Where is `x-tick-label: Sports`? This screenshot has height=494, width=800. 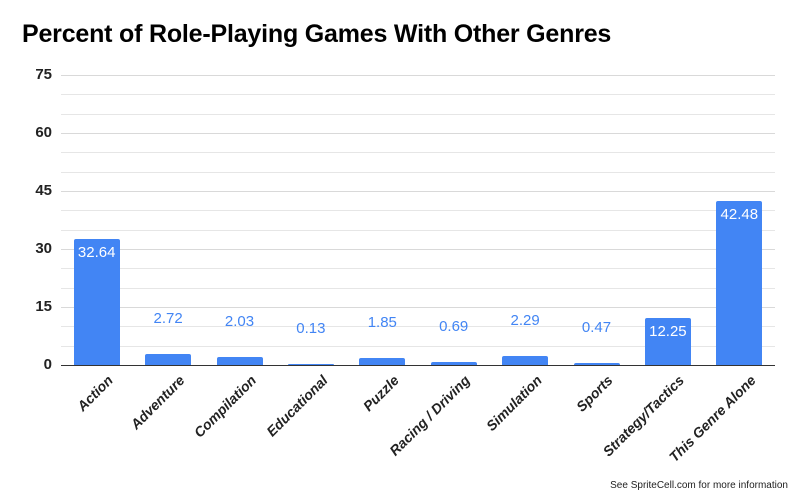
x-tick-label: Sports is located at coordinates (594, 393).